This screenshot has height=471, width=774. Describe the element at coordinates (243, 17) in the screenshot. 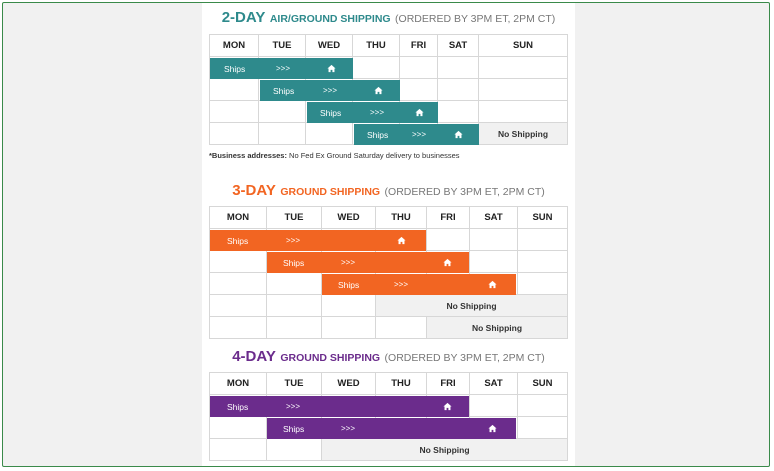

I see `title-big: 2-DAY` at that location.